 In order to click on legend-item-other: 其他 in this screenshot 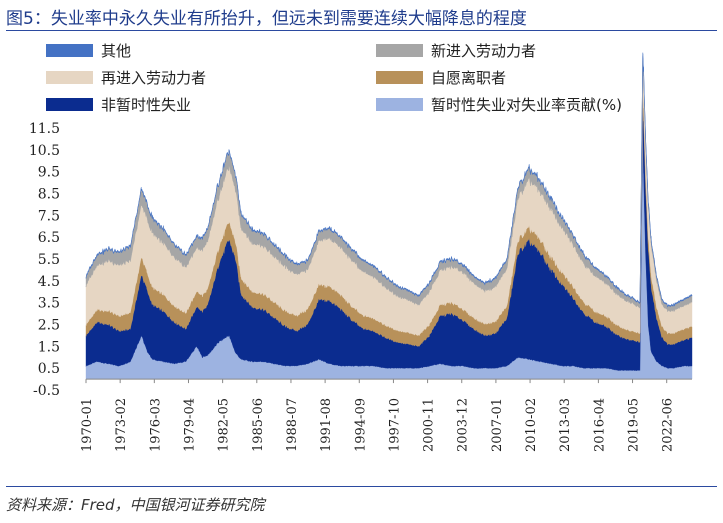, I will do `click(88, 50)`.